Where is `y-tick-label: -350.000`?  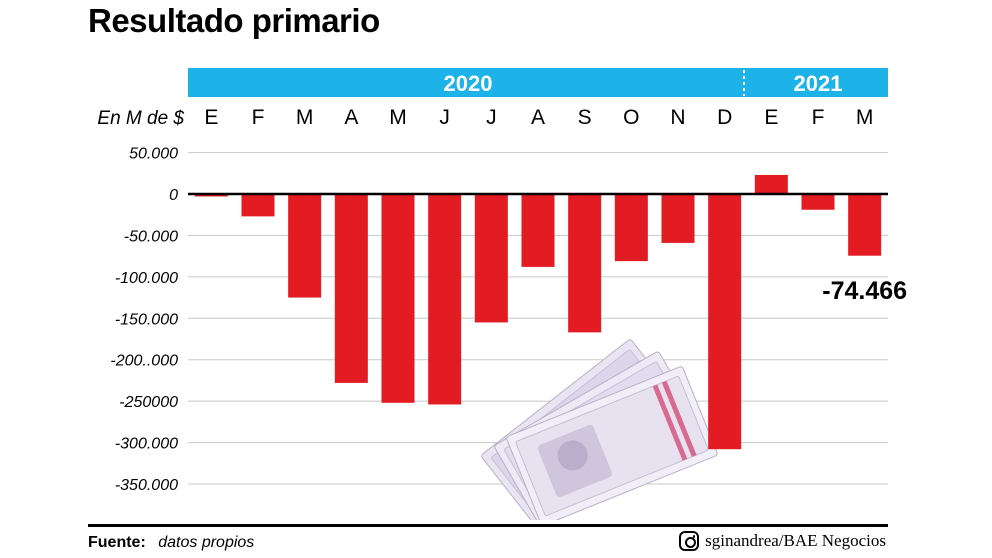
y-tick-label: -350.000 is located at coordinates (146, 485).